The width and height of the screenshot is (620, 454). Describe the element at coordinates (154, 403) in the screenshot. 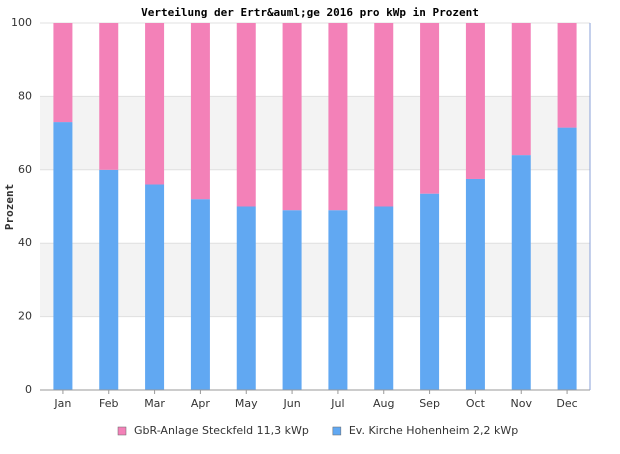

I see `x-tick-label: Mar` at that location.